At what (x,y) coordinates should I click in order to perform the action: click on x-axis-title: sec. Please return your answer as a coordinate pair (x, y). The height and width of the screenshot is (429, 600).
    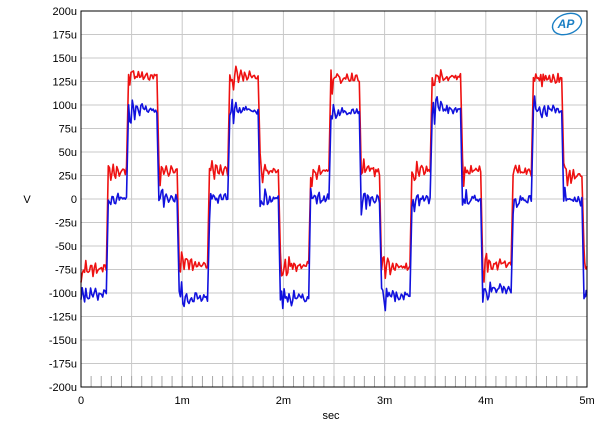
    Looking at the image, I should click on (331, 416).